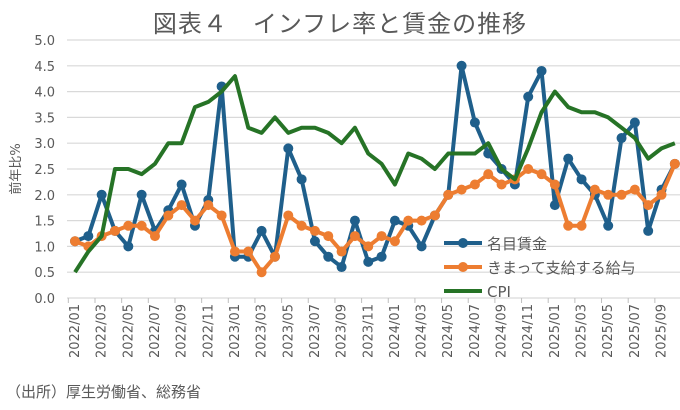  What do you see at coordinates (517, 244) in the screenshot?
I see `legend-label-0: 名目賃金` at bounding box center [517, 244].